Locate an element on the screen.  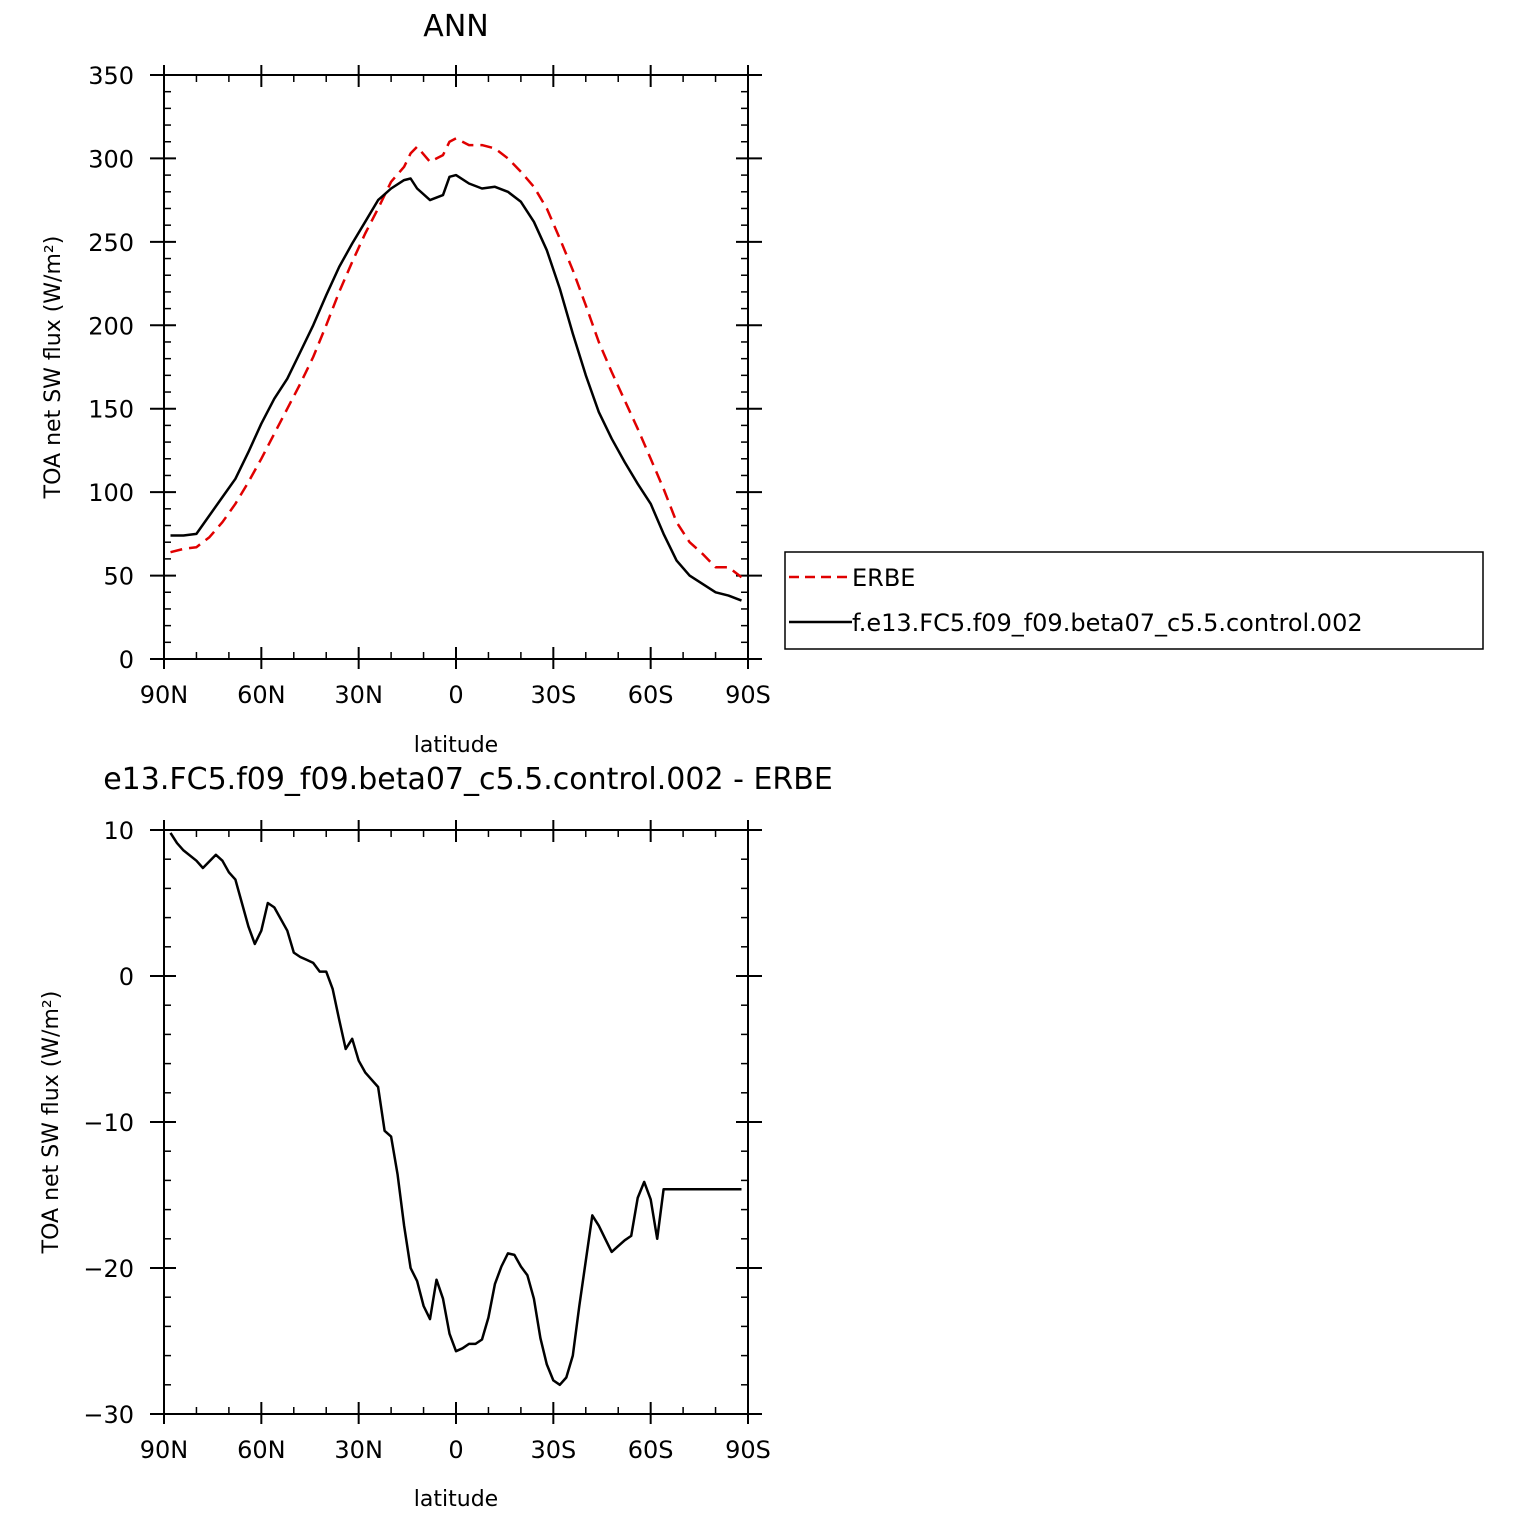
y-tick-label: 200 is located at coordinates (111, 326).